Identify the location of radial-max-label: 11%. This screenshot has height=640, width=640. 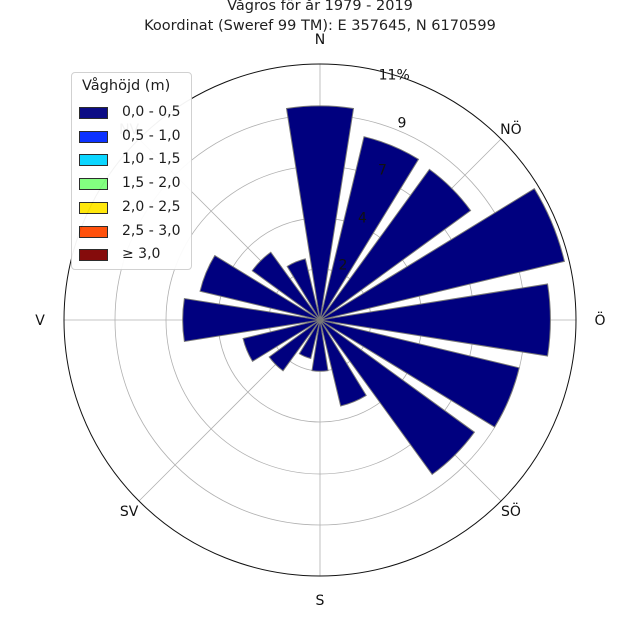
(394, 75).